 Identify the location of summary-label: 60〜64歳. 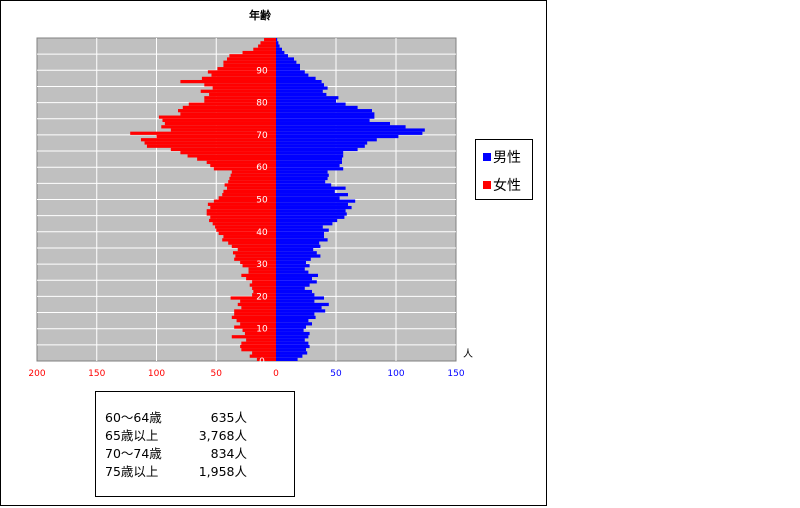
(133, 417).